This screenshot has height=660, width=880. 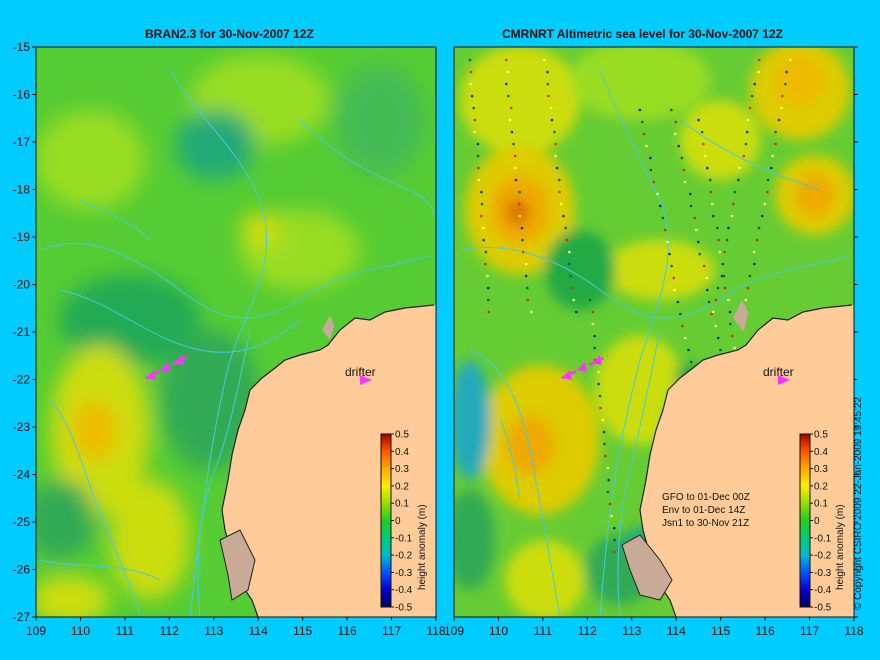 What do you see at coordinates (167, 367) in the screenshot?
I see `drifter-track` at bounding box center [167, 367].